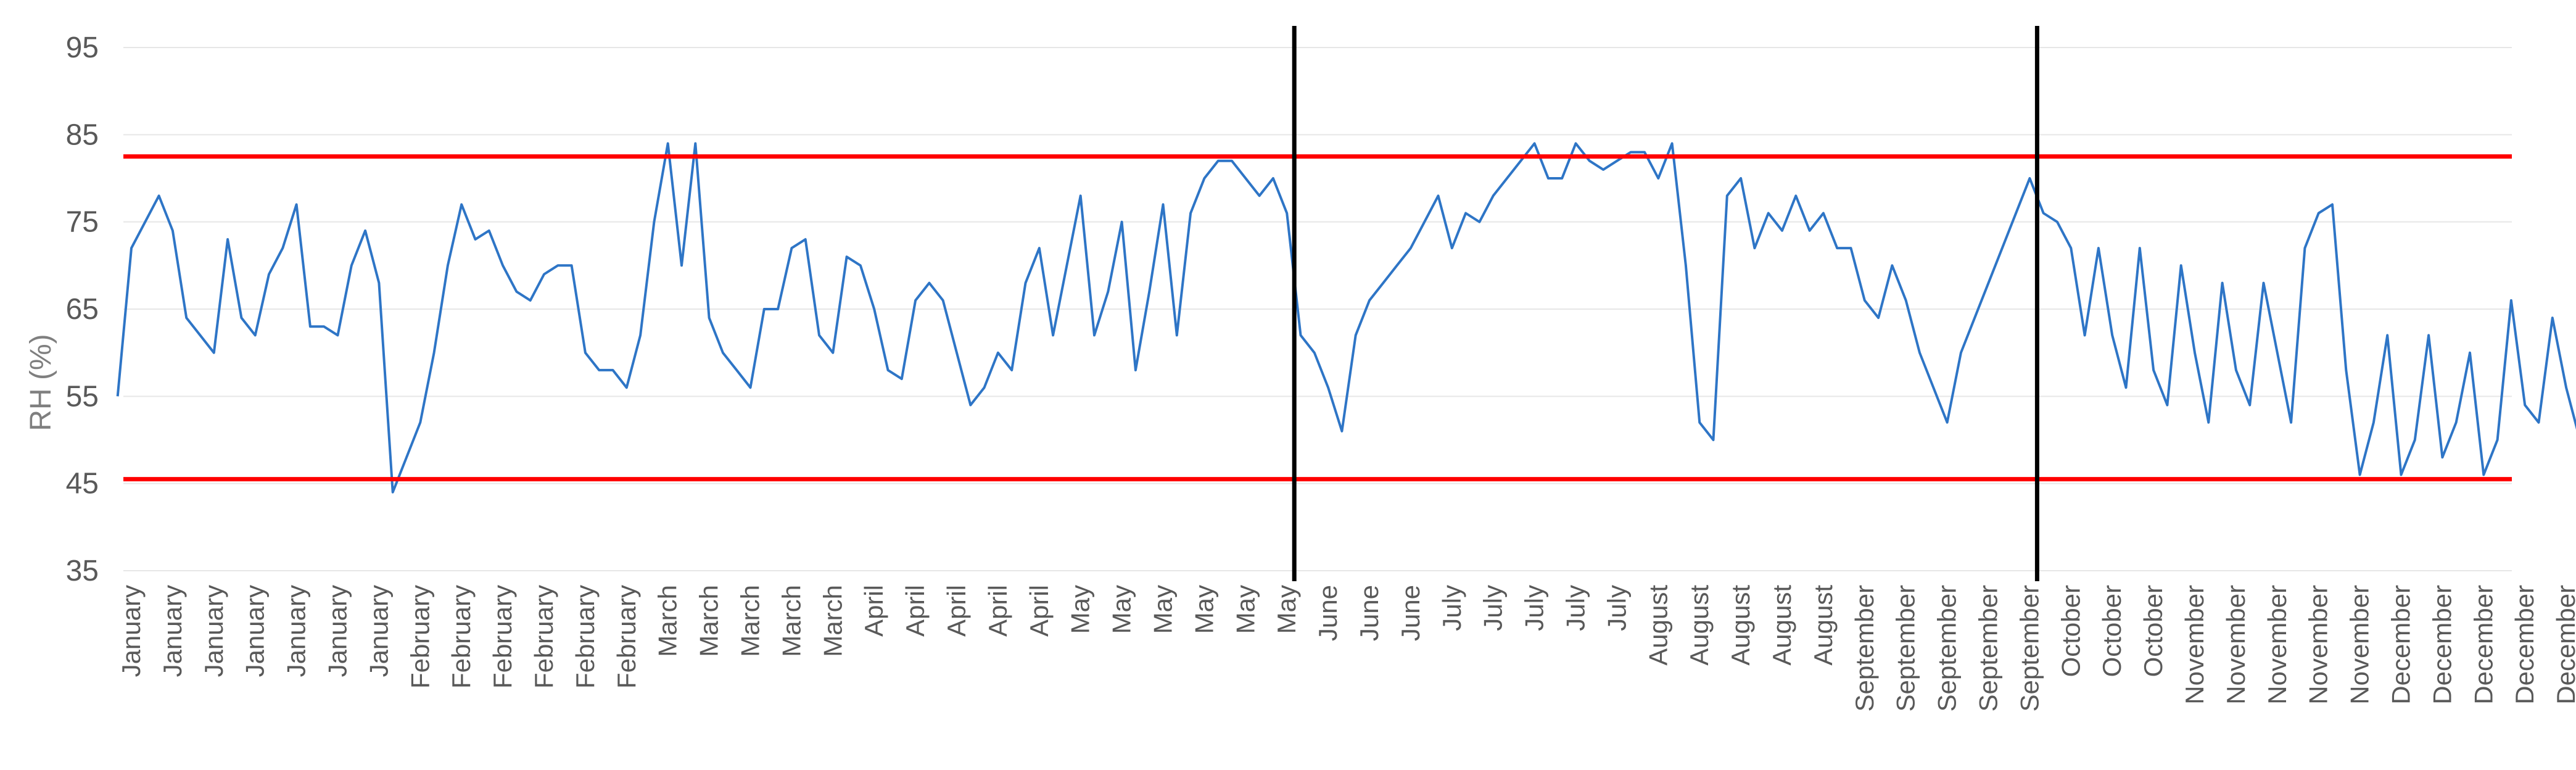 This screenshot has width=2576, height=770. What do you see at coordinates (82, 134) in the screenshot?
I see `y-tick-label: 85` at bounding box center [82, 134].